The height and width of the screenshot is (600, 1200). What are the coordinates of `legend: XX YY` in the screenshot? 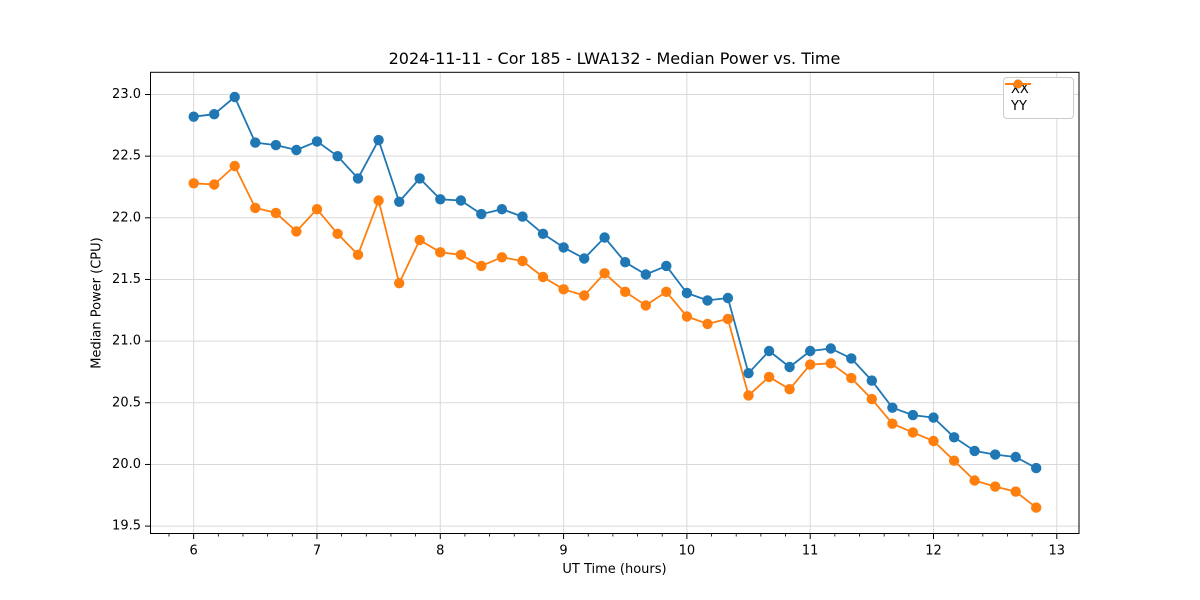 It's located at (1038, 98).